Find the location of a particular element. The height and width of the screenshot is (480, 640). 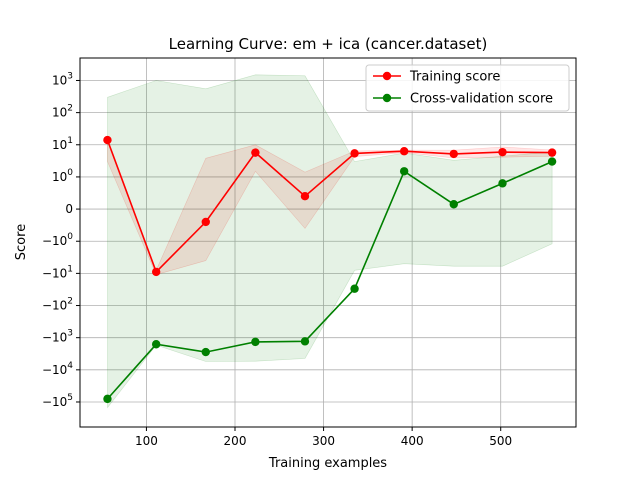

y-tick-label: 0 is located at coordinates (69, 209).